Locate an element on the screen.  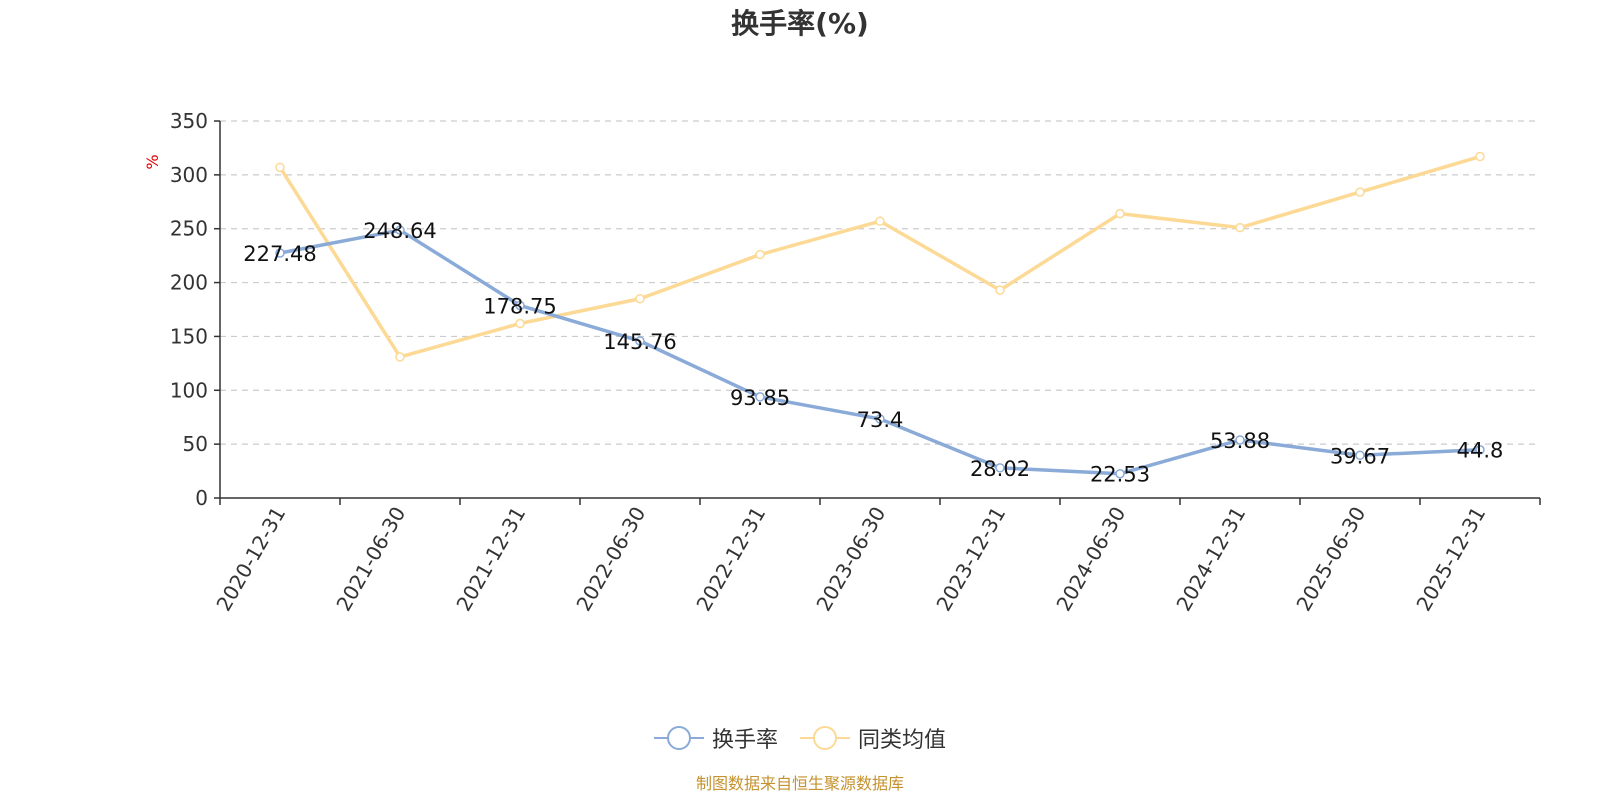
data-label: 22.53 is located at coordinates (1120, 475).